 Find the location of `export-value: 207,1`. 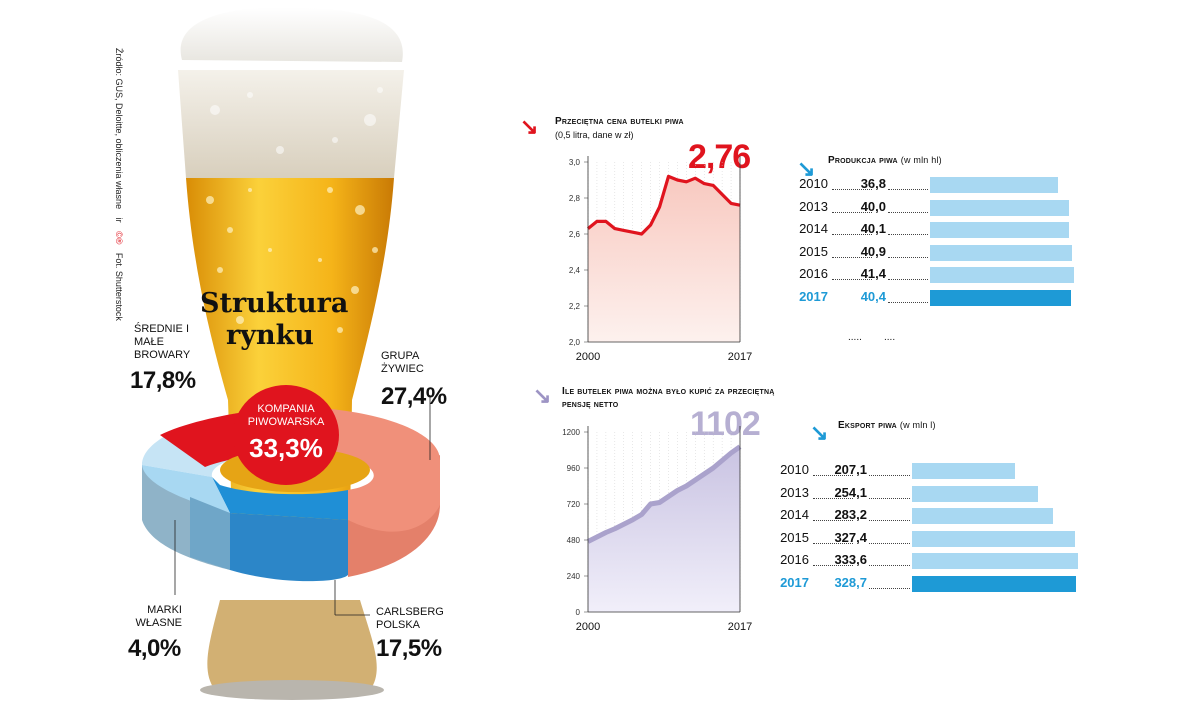

export-value: 207,1 is located at coordinates (850, 469).